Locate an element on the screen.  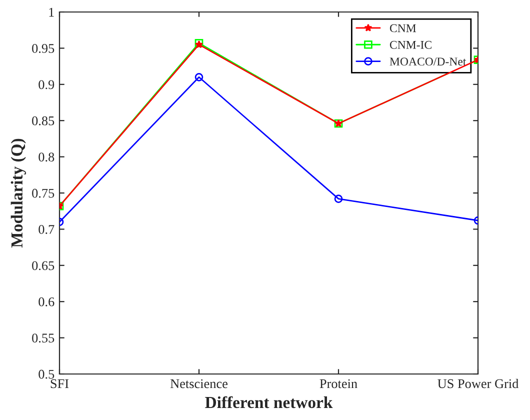
y-tick-label: 0.95 is located at coordinates (43, 48).